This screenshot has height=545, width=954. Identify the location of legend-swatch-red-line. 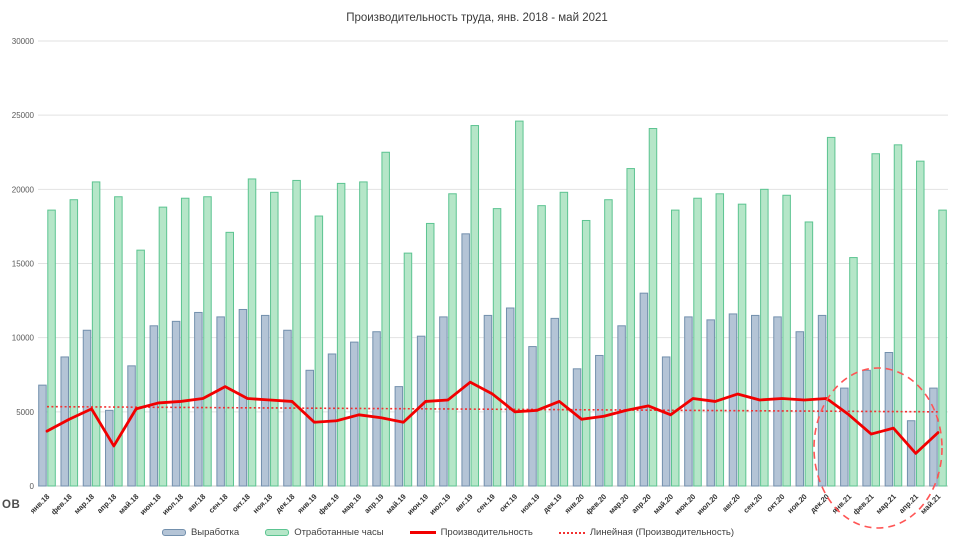
(422, 532).